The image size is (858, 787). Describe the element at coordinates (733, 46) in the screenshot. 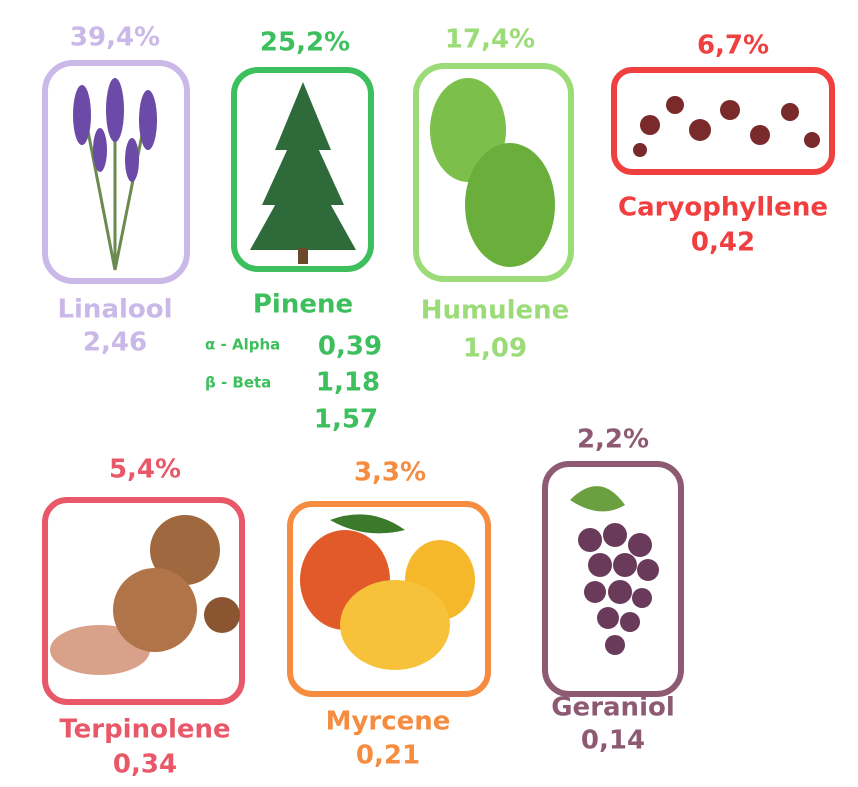

I see `percent: 6,7%` at that location.